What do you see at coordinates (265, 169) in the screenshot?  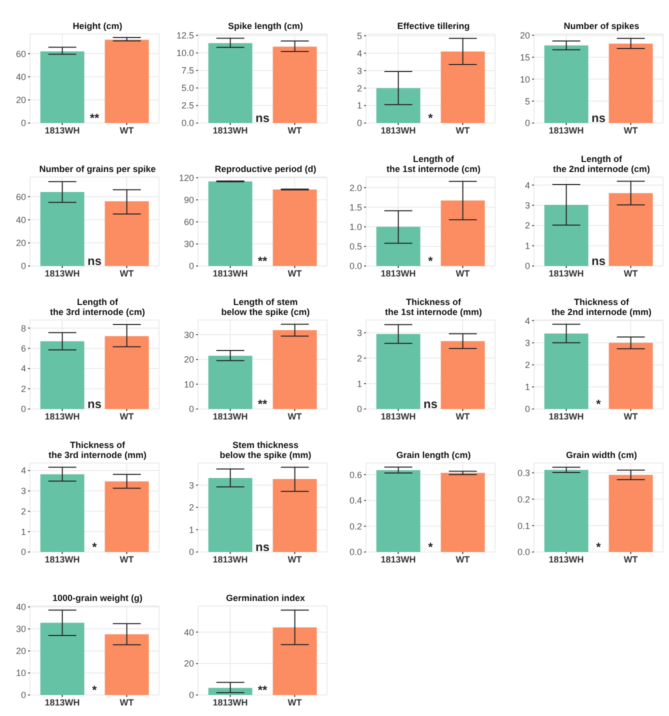 I see `chart-title: Reproductive period (d)` at bounding box center [265, 169].